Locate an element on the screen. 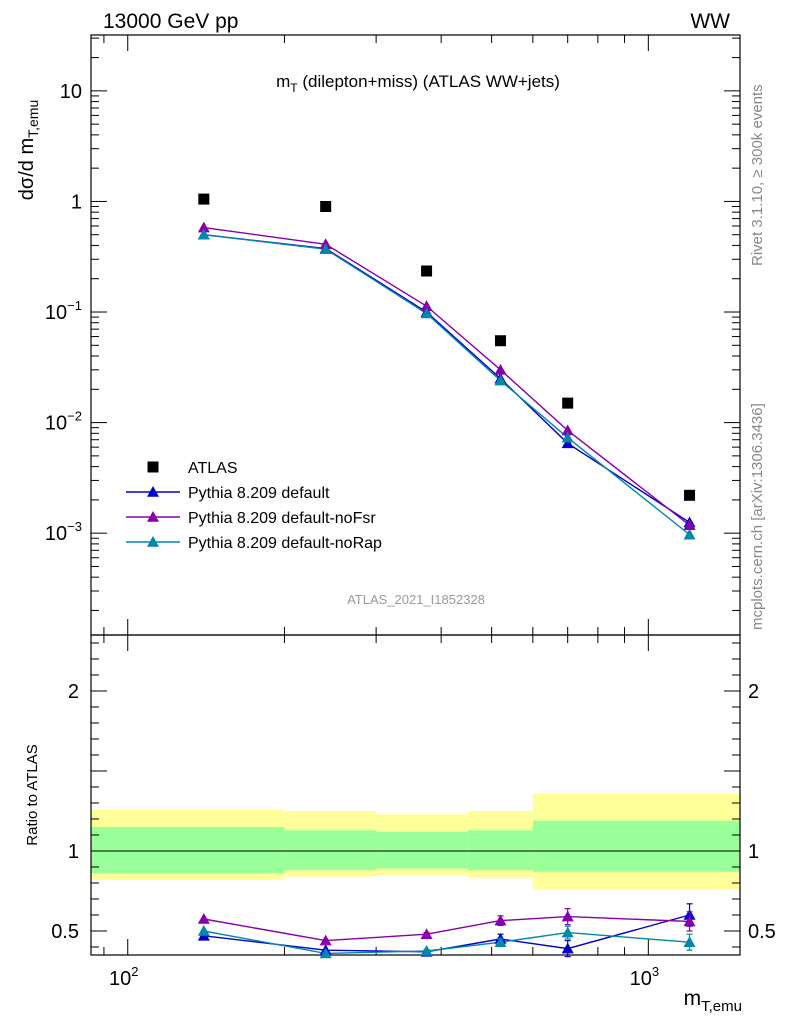  x-tick-label: 10³ is located at coordinates (644, 977).